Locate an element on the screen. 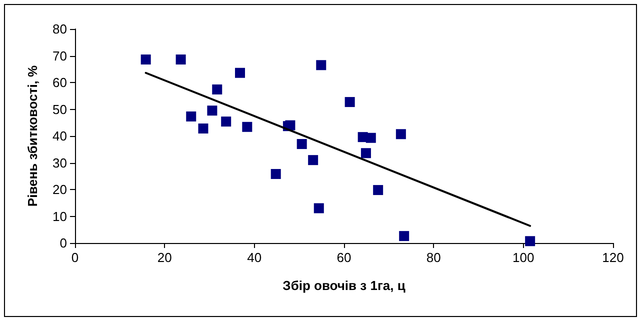  x-tick-label: 60 is located at coordinates (344, 257).